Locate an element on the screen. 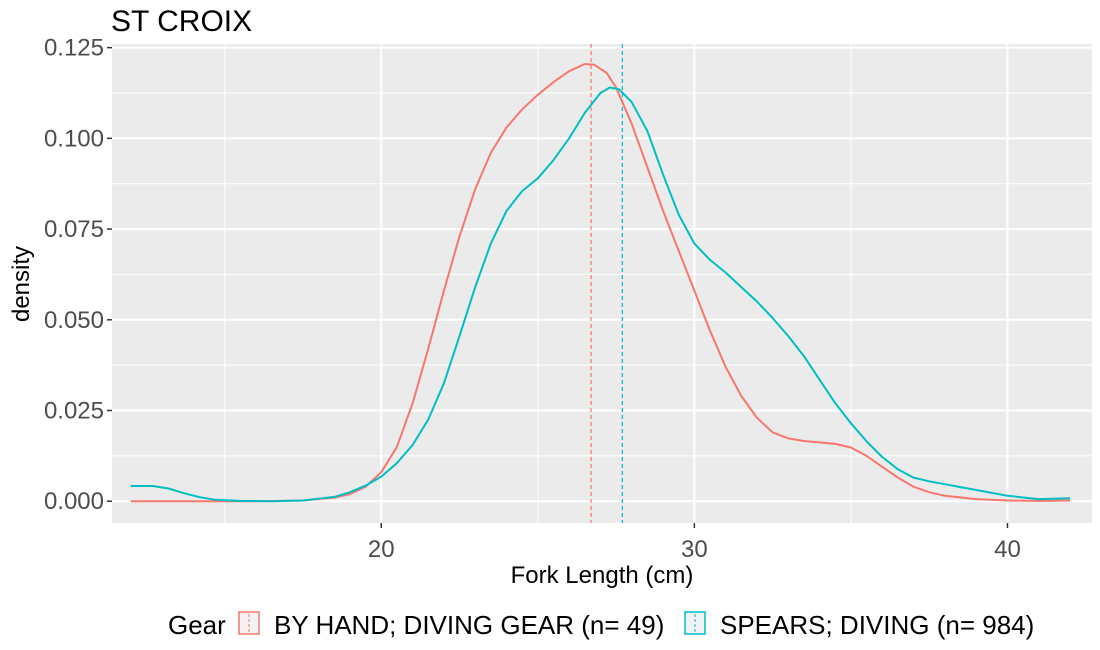 This screenshot has height=650, width=1100. y-axis: 0.000 0.025 0.050 0.075 0.100 0.125 is located at coordinates (78, 275).